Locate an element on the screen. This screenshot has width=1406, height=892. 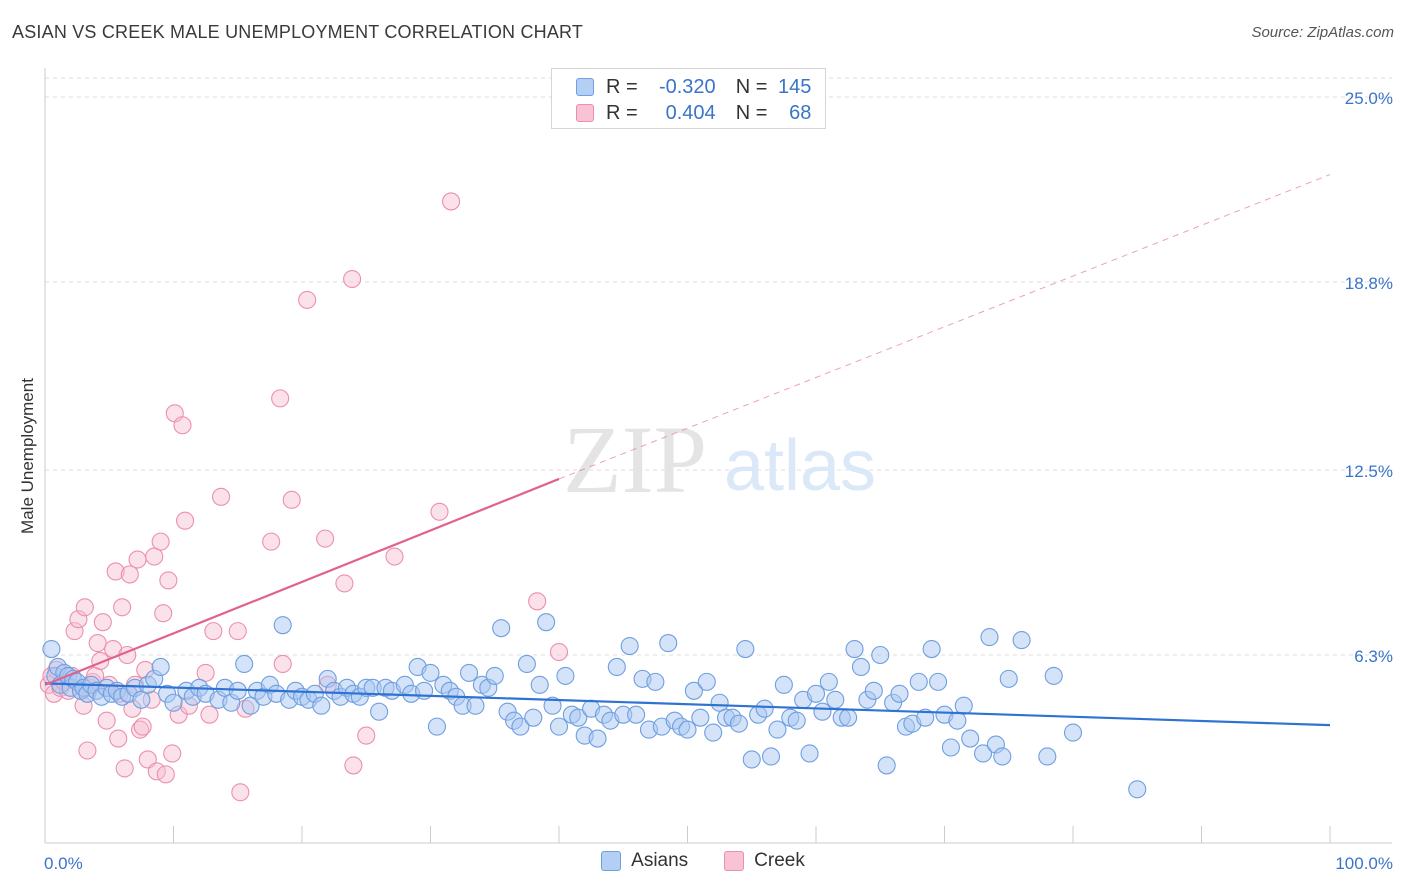
r-value: 0.404 is located at coordinates (690, 112).